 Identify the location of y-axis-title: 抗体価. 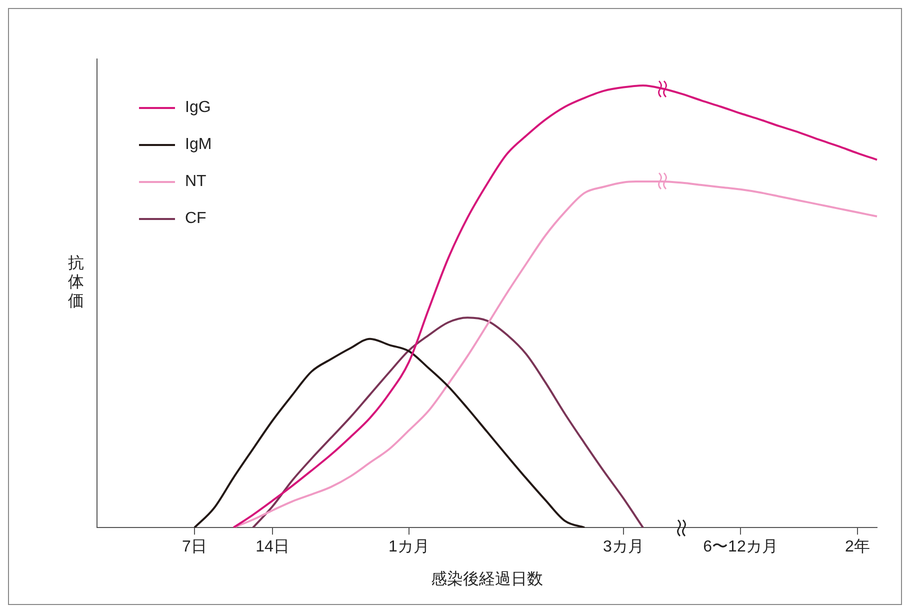
(76, 282).